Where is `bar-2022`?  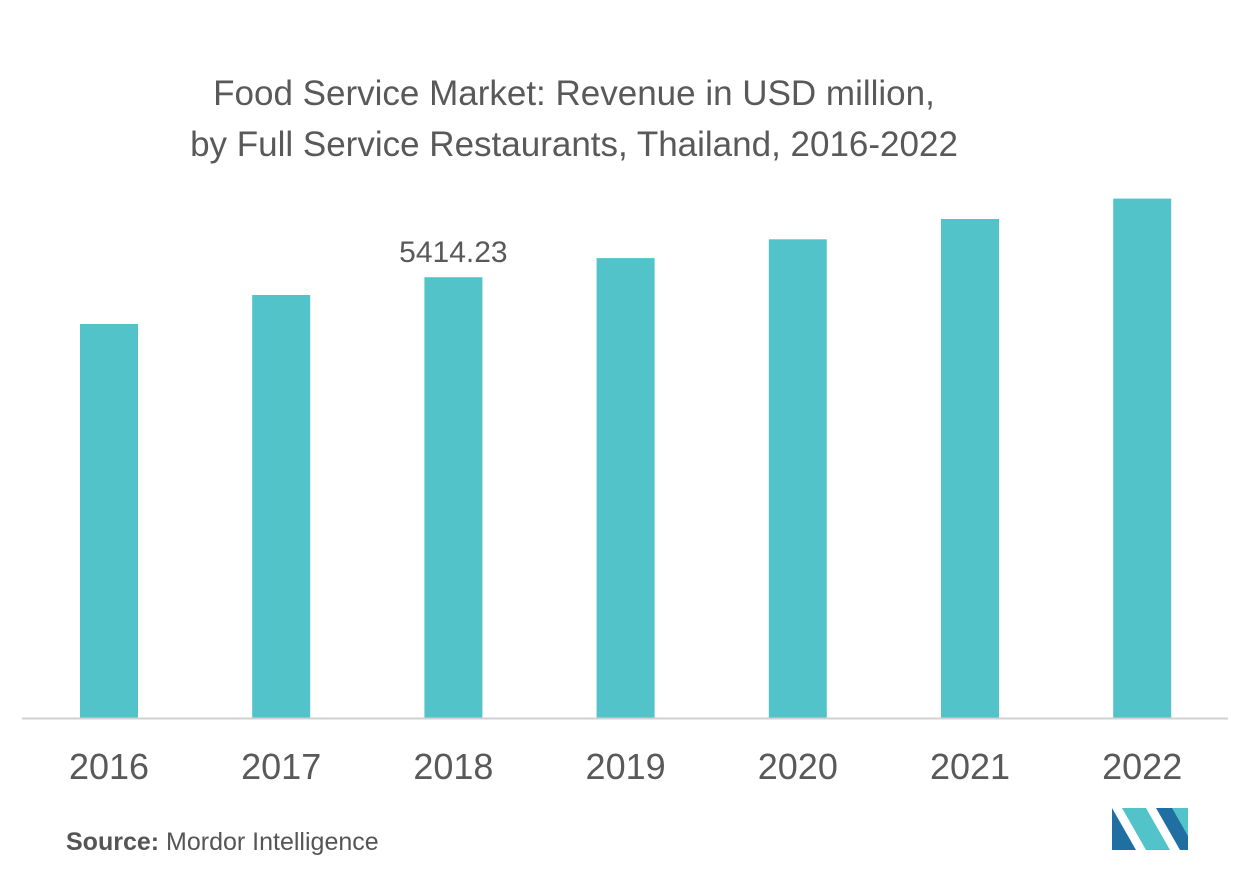
bar-2022 is located at coordinates (1142, 458).